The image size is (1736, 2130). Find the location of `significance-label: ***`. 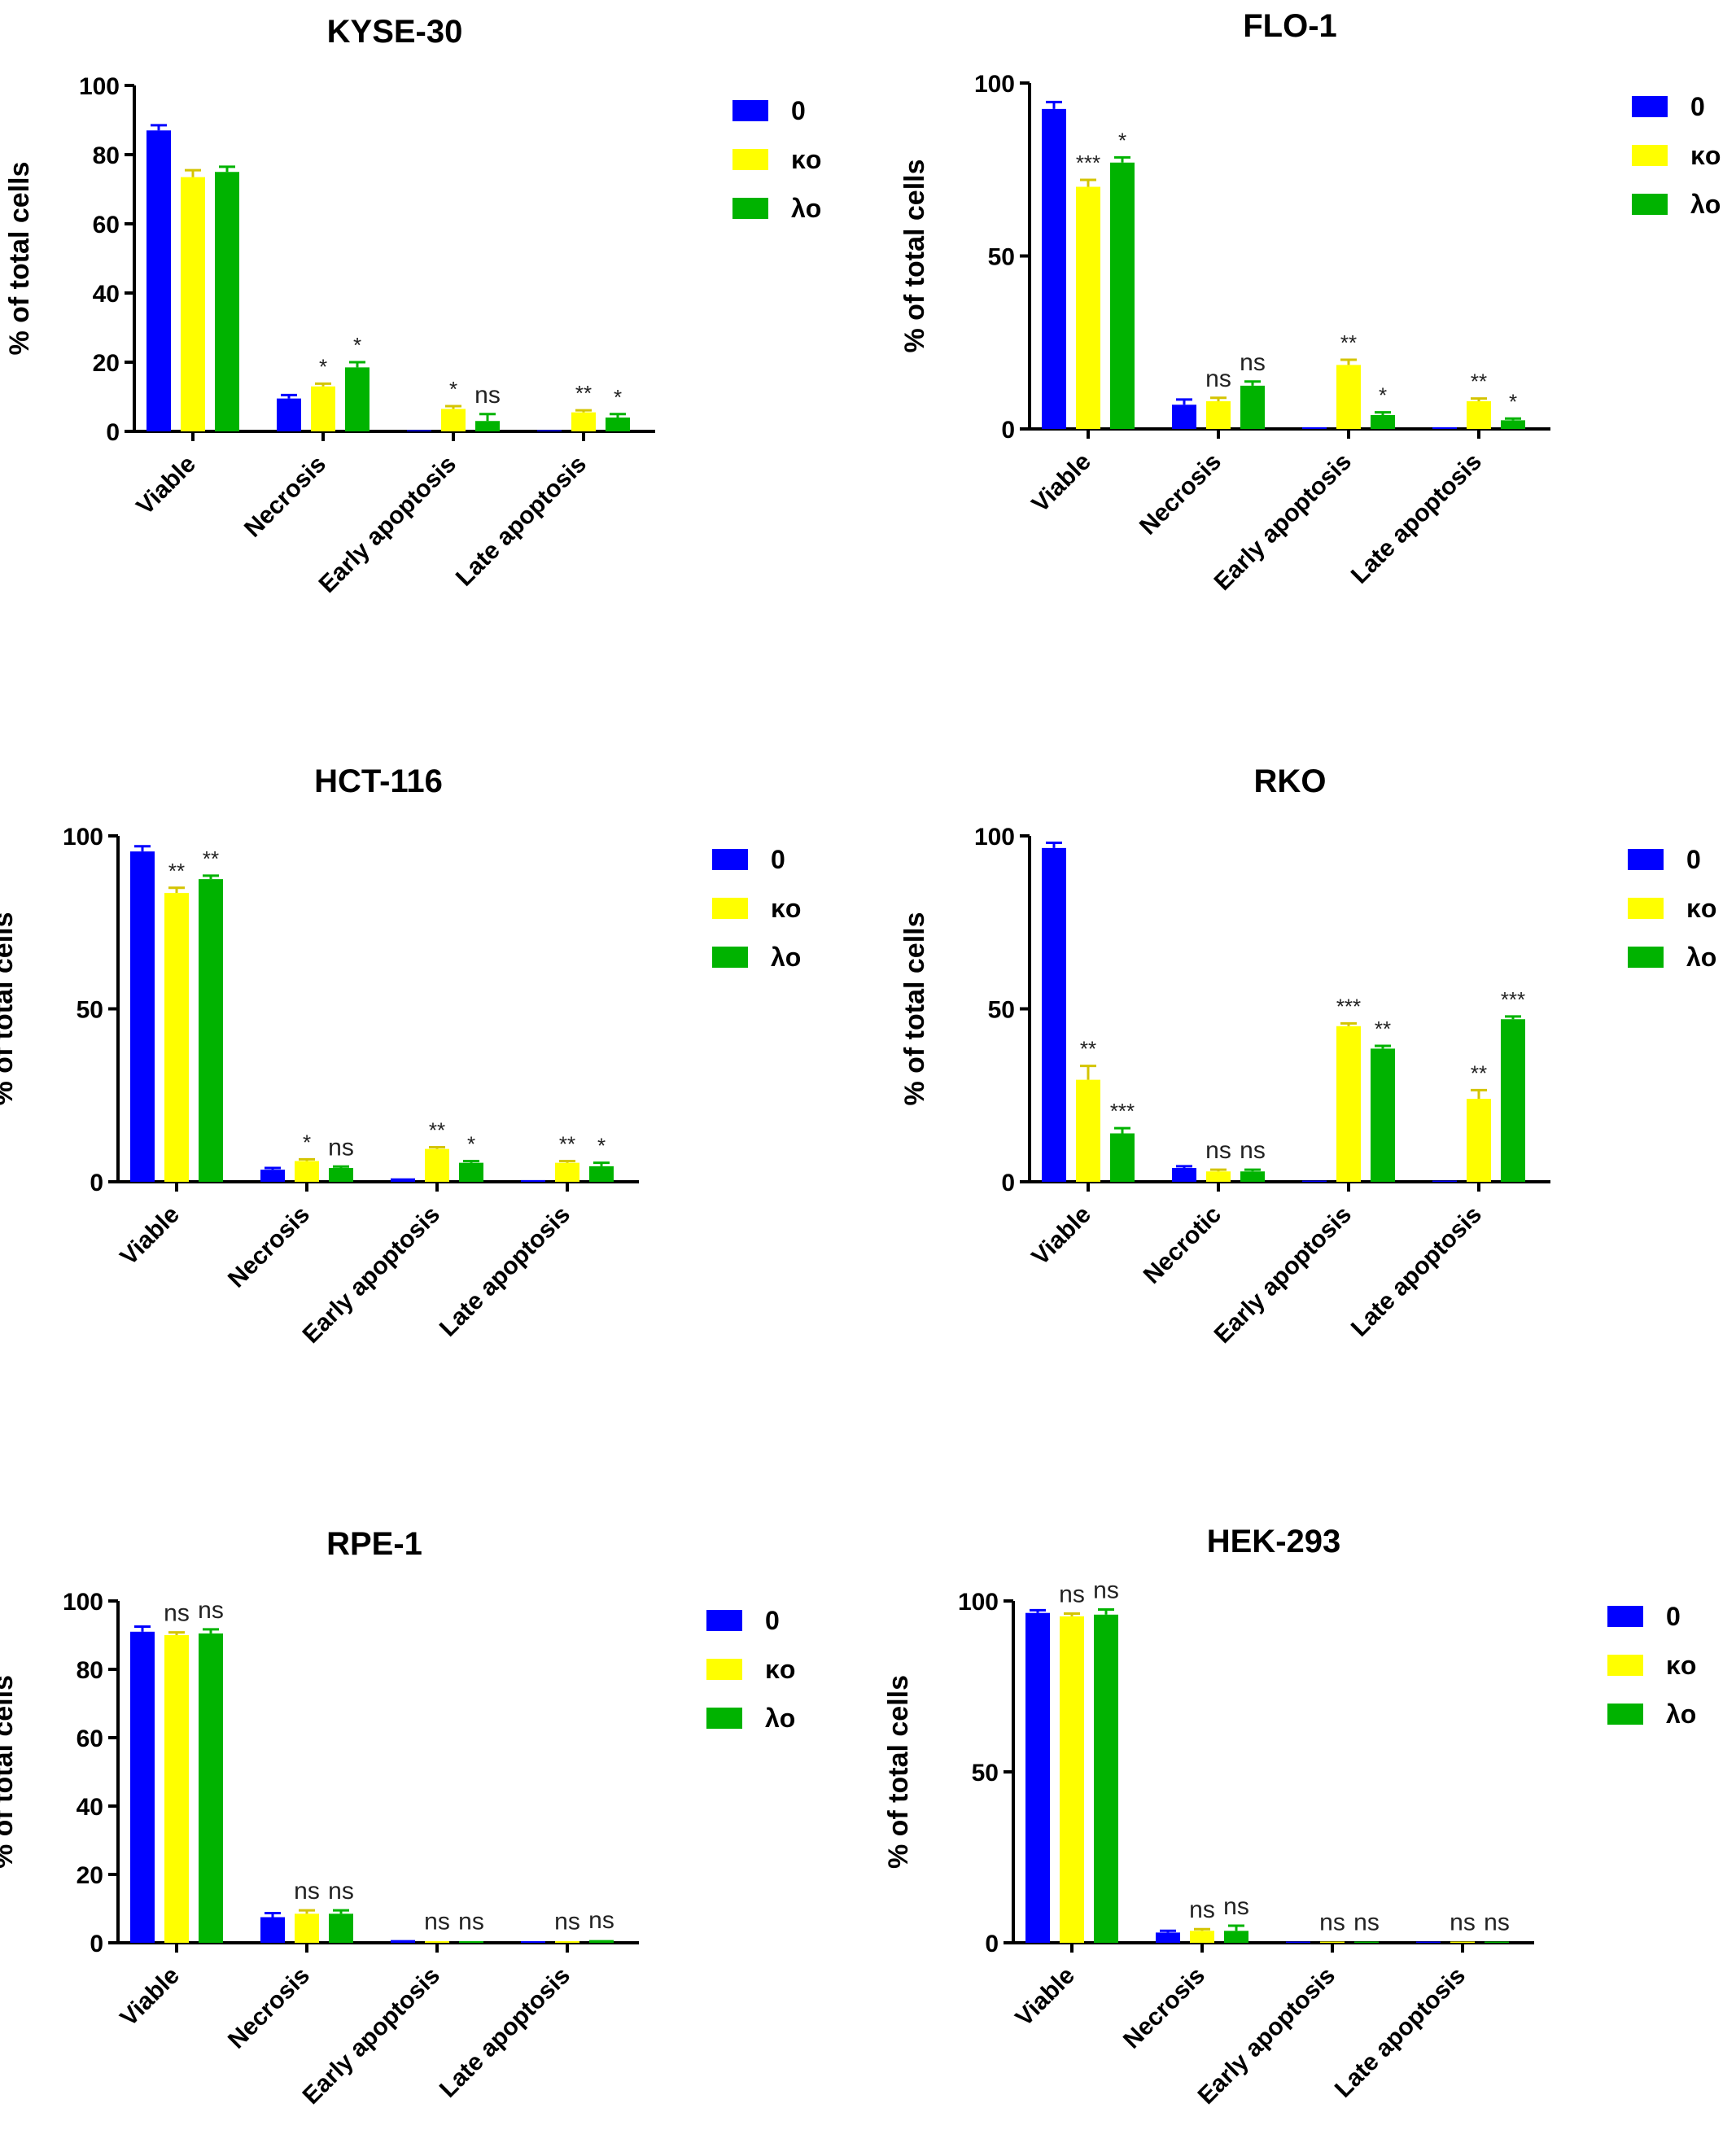

significance-label: *** is located at coordinates (1348, 1006).